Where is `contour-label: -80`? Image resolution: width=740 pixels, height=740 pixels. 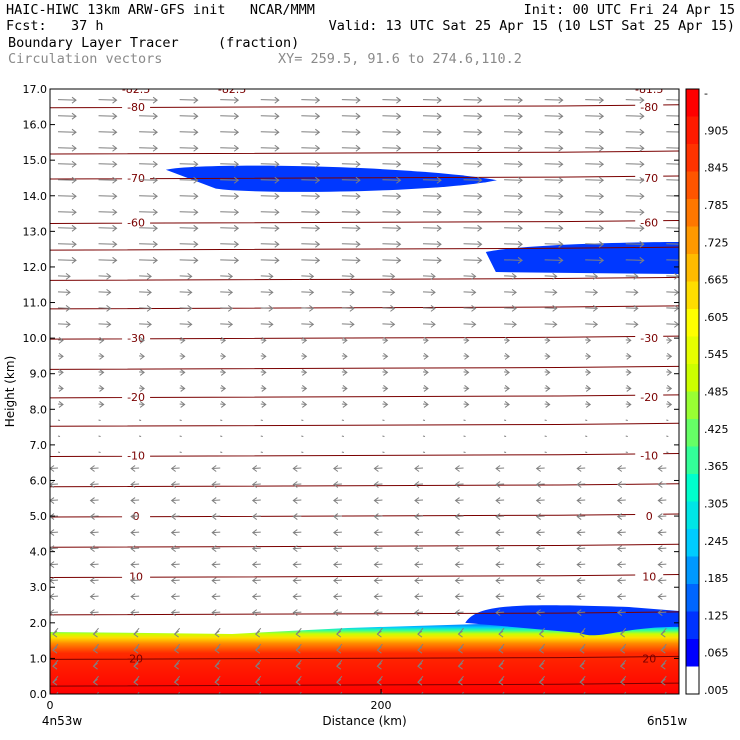 contour-label: -80 is located at coordinates (136, 107).